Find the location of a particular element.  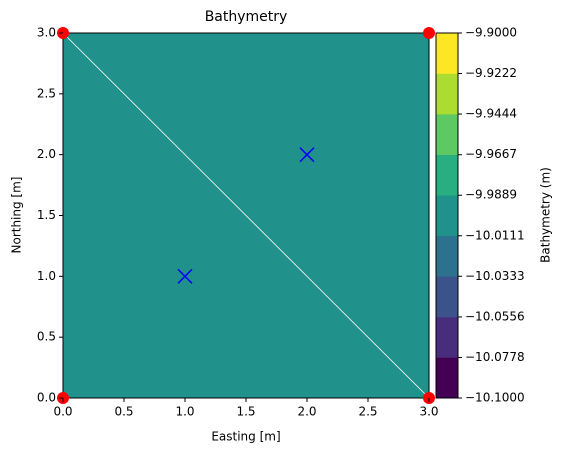

x-tick-label: 1.0 is located at coordinates (184, 412).